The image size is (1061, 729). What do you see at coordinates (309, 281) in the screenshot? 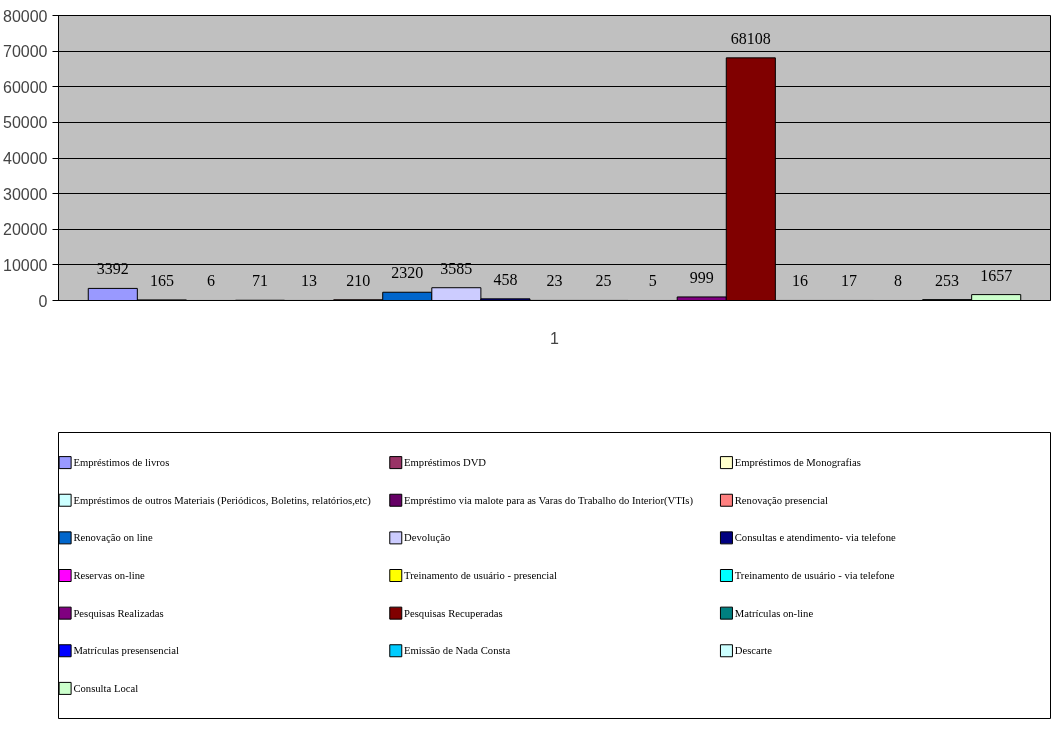
I see `data-label: 13` at bounding box center [309, 281].